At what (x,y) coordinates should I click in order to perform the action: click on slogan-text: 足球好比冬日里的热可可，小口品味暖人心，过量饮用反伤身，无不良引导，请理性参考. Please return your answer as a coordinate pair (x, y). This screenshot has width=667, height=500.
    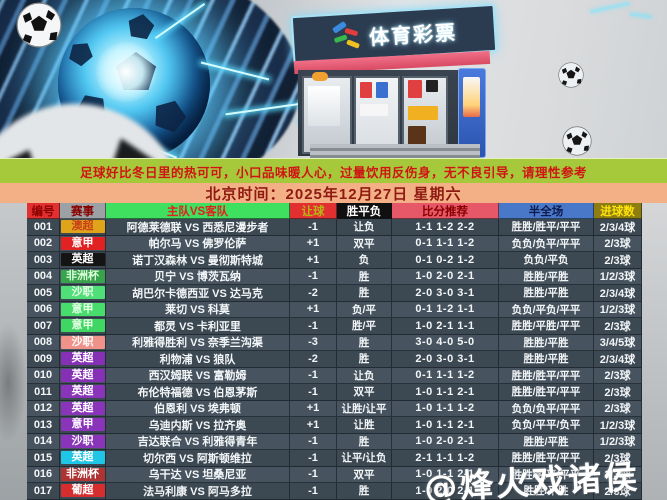
    Looking at the image, I should click on (333, 172).